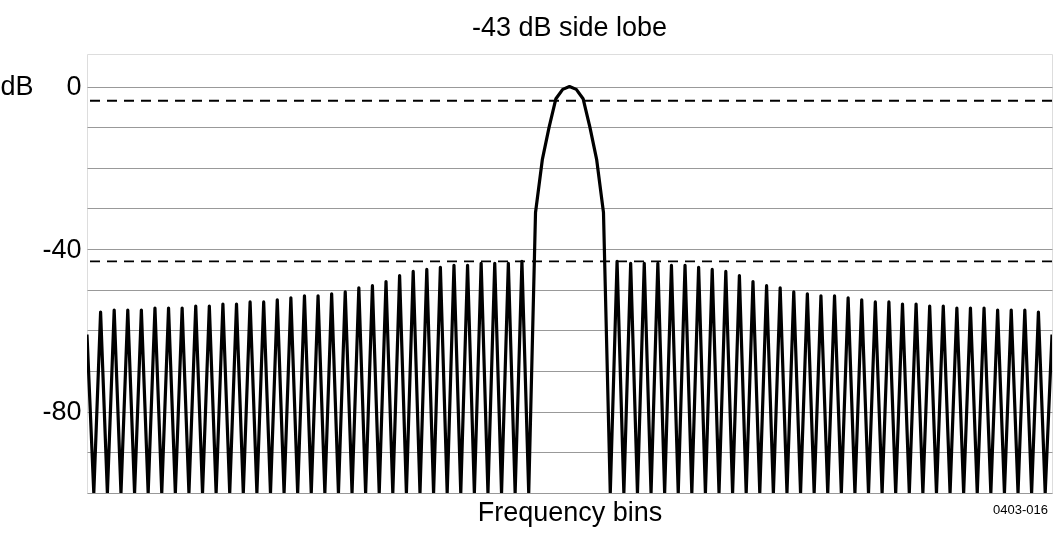 This screenshot has width=1054, height=552. What do you see at coordinates (1020, 509) in the screenshot?
I see `text: 0403-016` at bounding box center [1020, 509].